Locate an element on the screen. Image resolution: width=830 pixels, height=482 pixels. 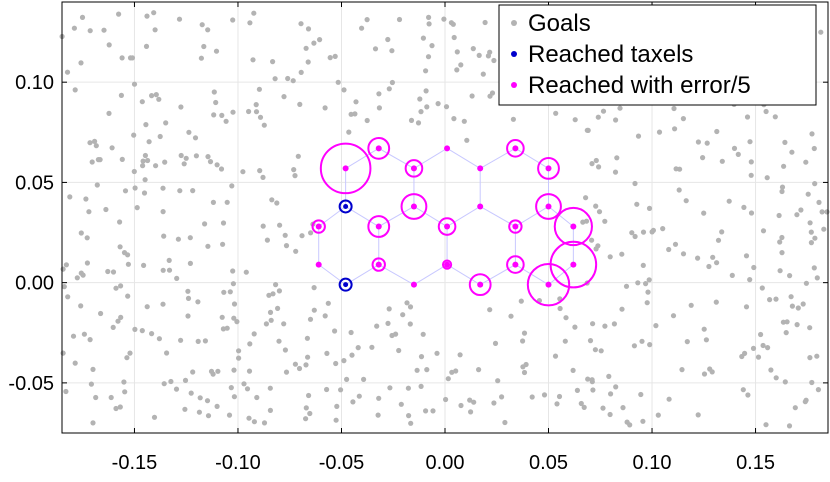
legend-marker-goals is located at coordinates (514, 23).